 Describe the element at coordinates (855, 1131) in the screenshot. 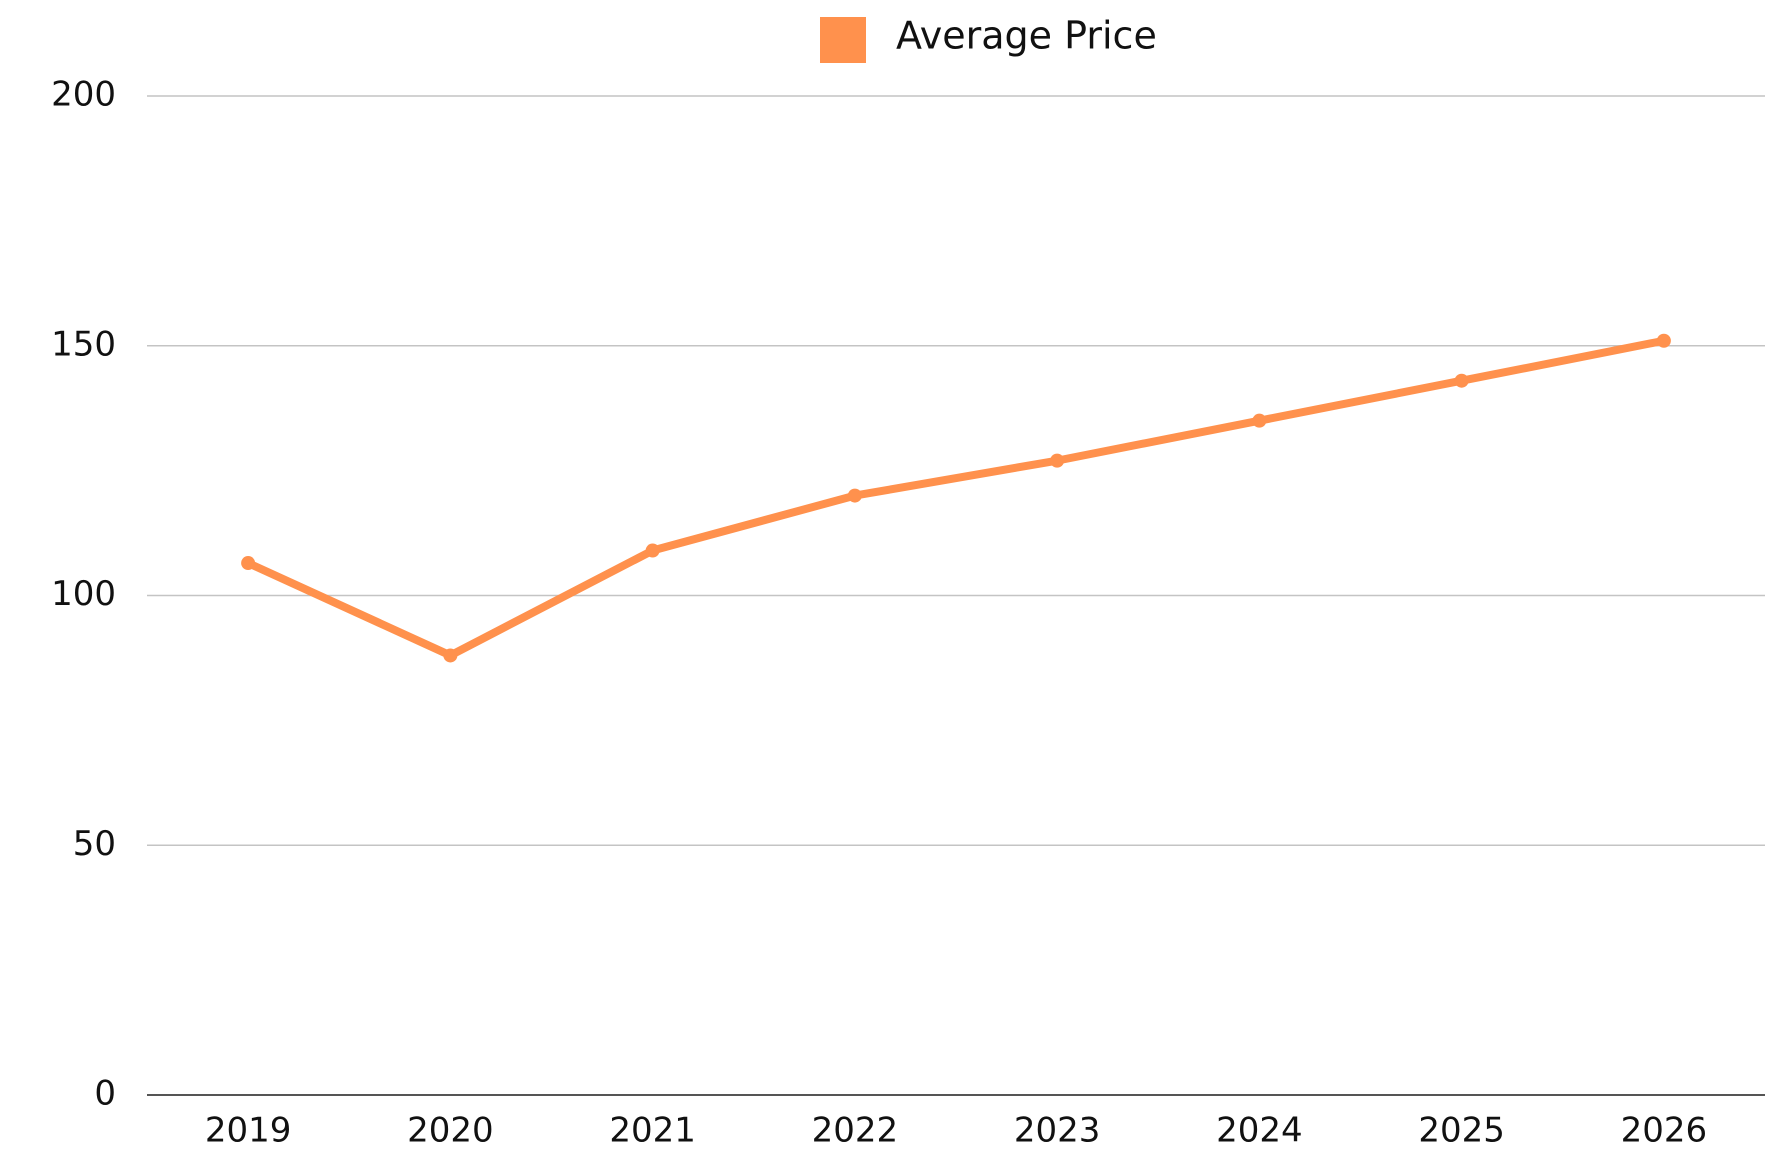

I see `x-tick-label: 2022` at that location.